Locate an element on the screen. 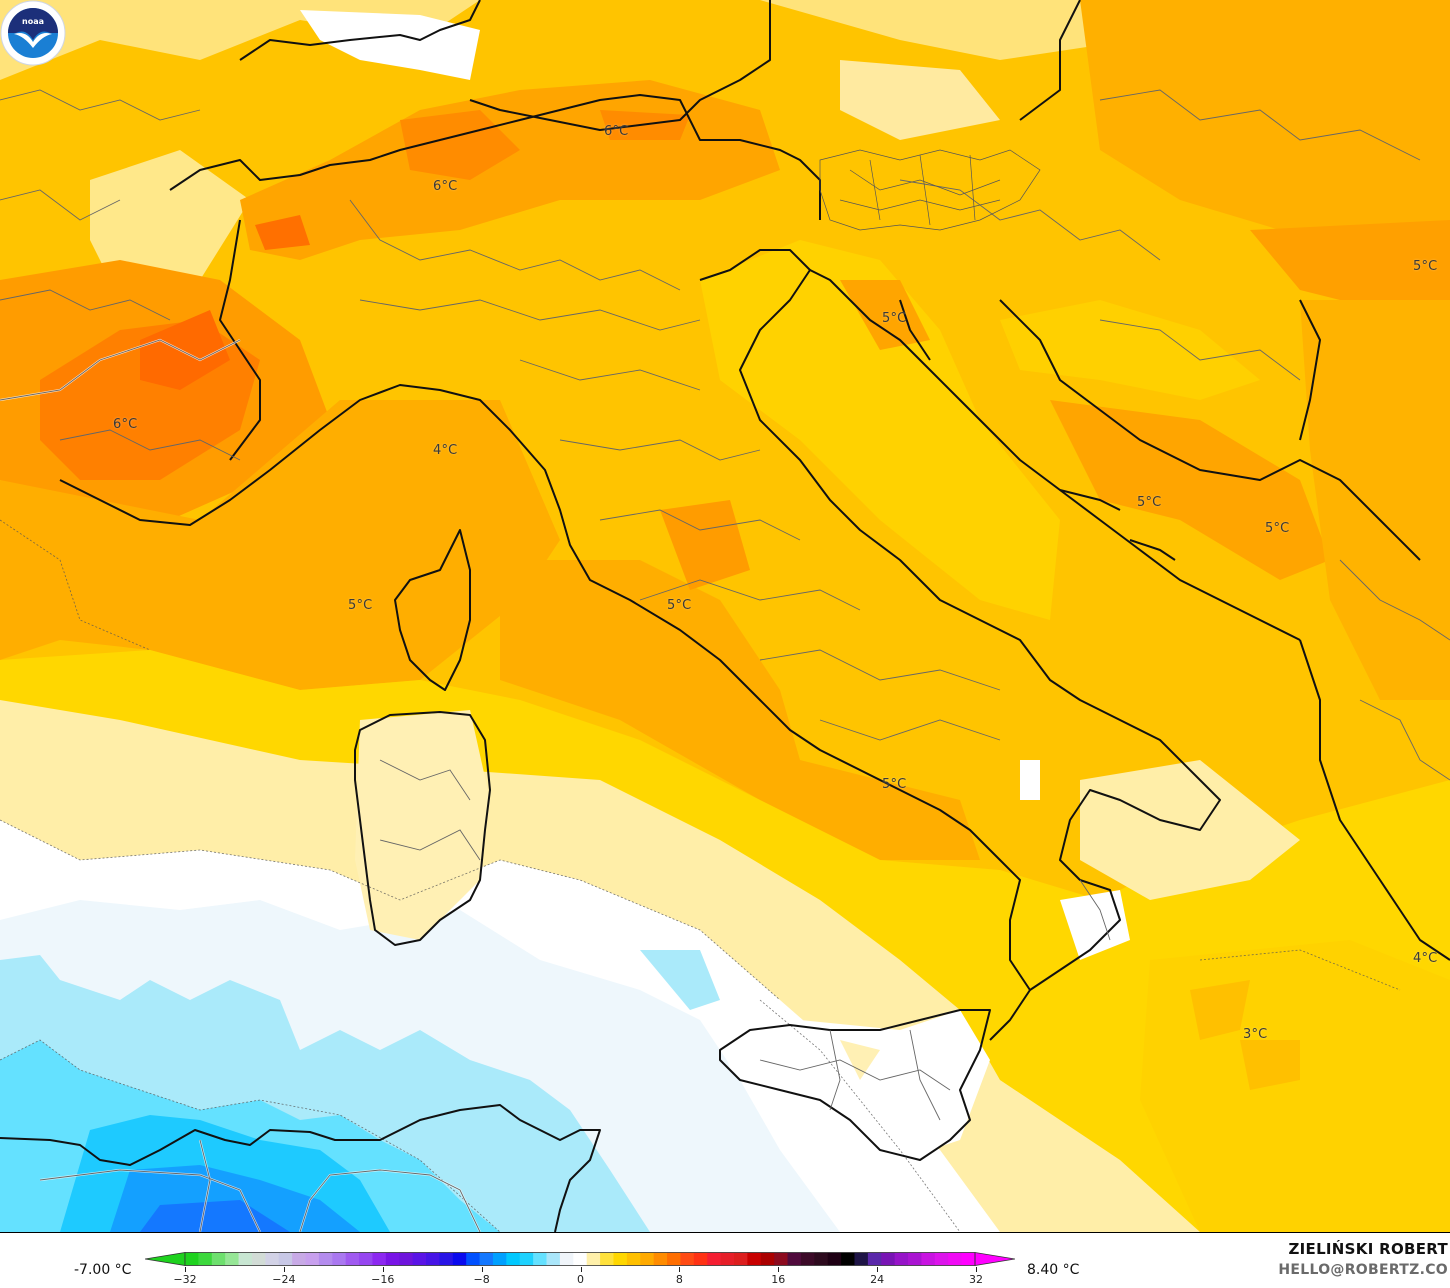  colorbar-tick-label: 16 is located at coordinates (778, 1279).